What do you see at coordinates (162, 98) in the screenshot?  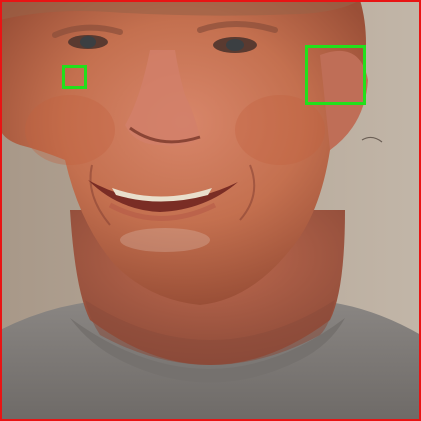 I see `nose` at bounding box center [162, 98].